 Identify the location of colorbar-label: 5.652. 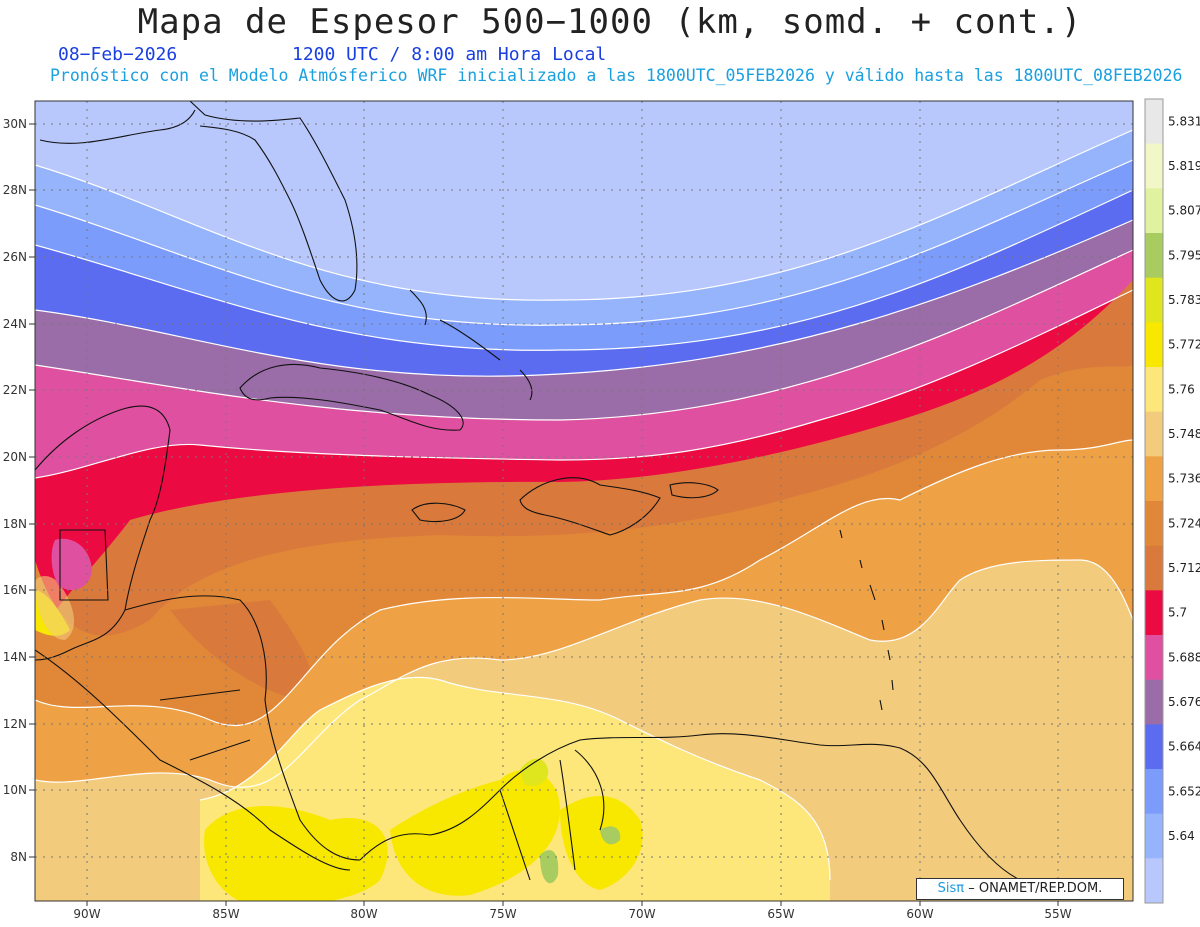
(1184, 791).